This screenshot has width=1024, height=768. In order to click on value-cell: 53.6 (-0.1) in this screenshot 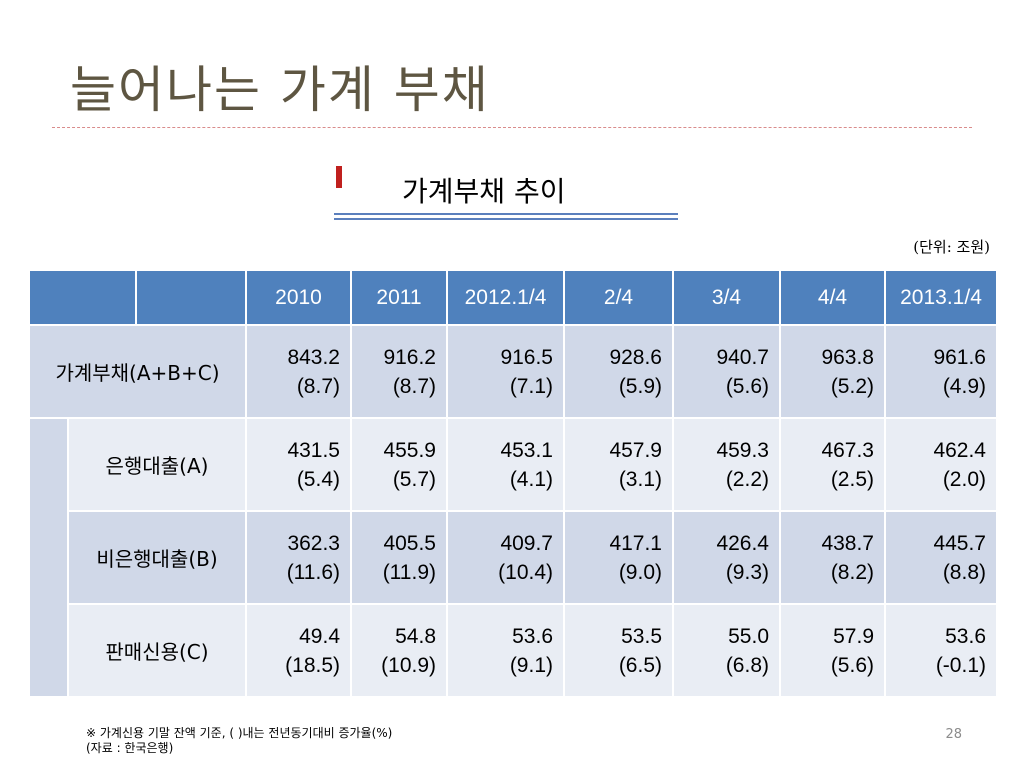, I will do `click(941, 650)`.